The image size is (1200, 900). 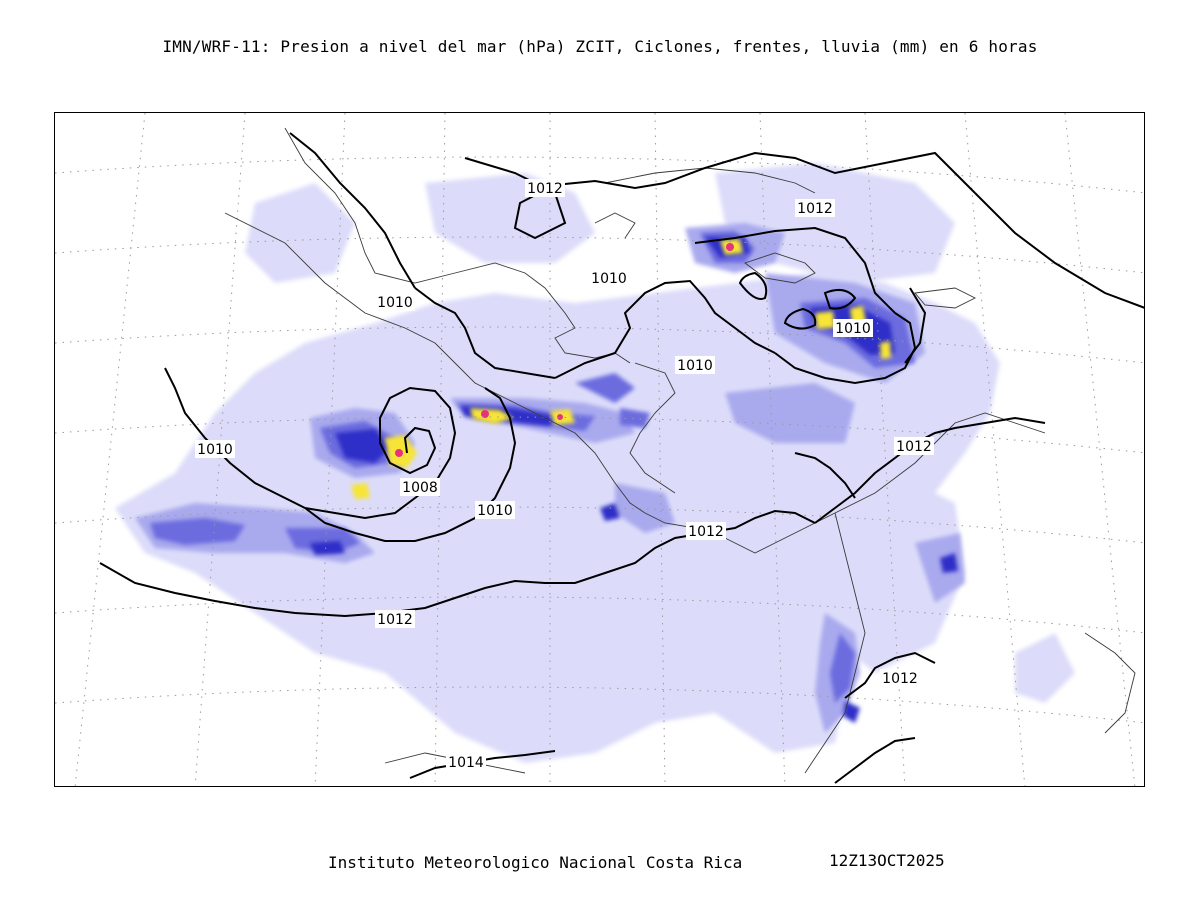 I want to click on isobar-1010-east-edge, so click(x=915, y=325).